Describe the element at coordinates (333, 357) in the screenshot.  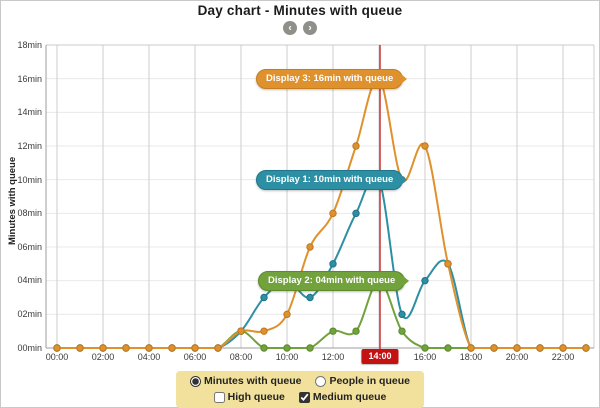
I see `x-tick-label: 12:00` at that location.